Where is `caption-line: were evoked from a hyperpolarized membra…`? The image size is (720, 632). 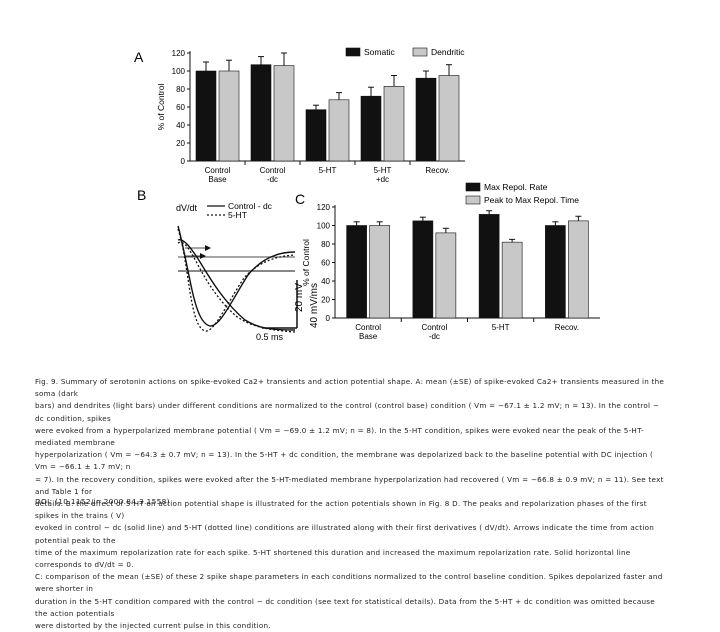 caption-line: were evoked from a hyperpolarized membra… is located at coordinates (339, 436).